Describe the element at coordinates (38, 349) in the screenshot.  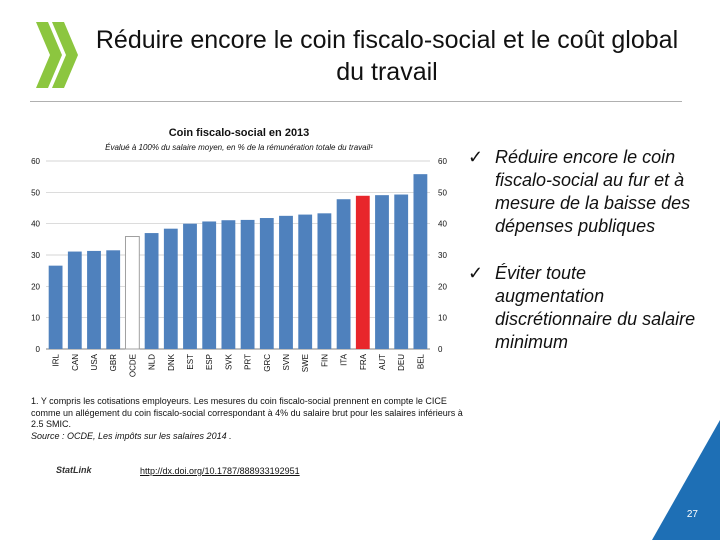
I see `y-tick-label-left: 0` at that location.